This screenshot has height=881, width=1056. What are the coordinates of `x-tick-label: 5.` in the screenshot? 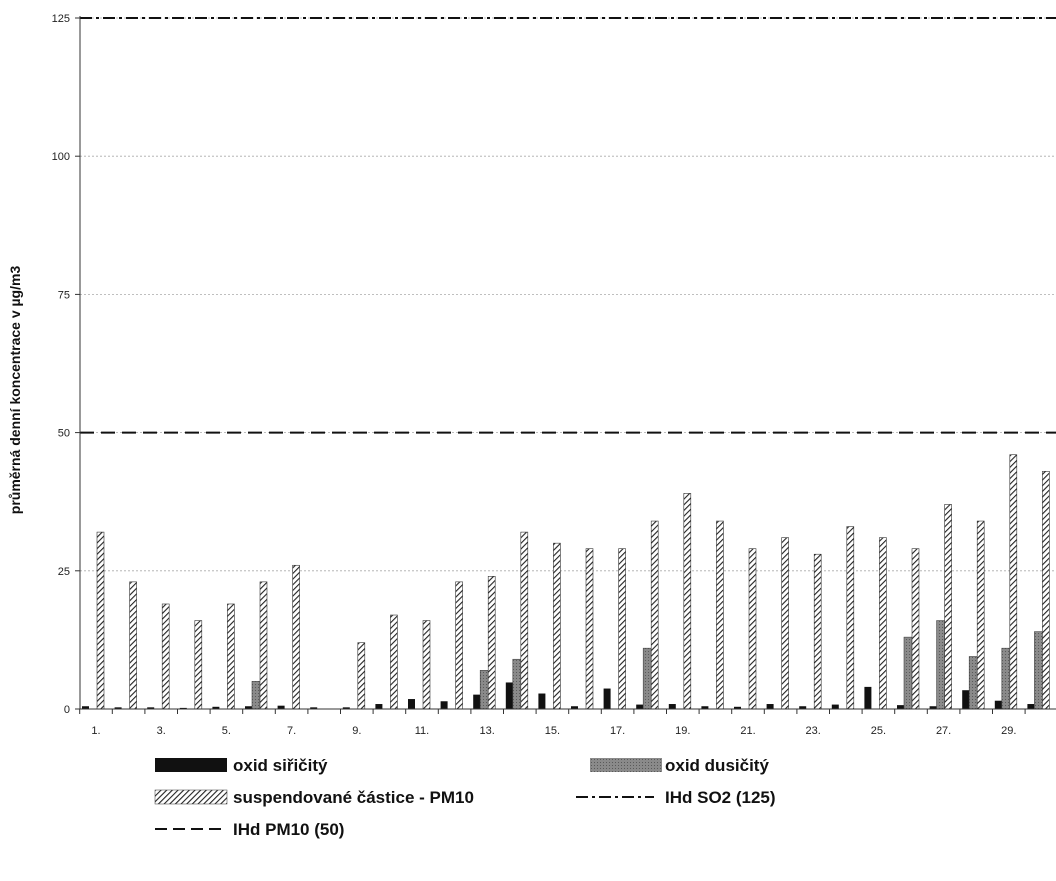 It's located at (226, 731).